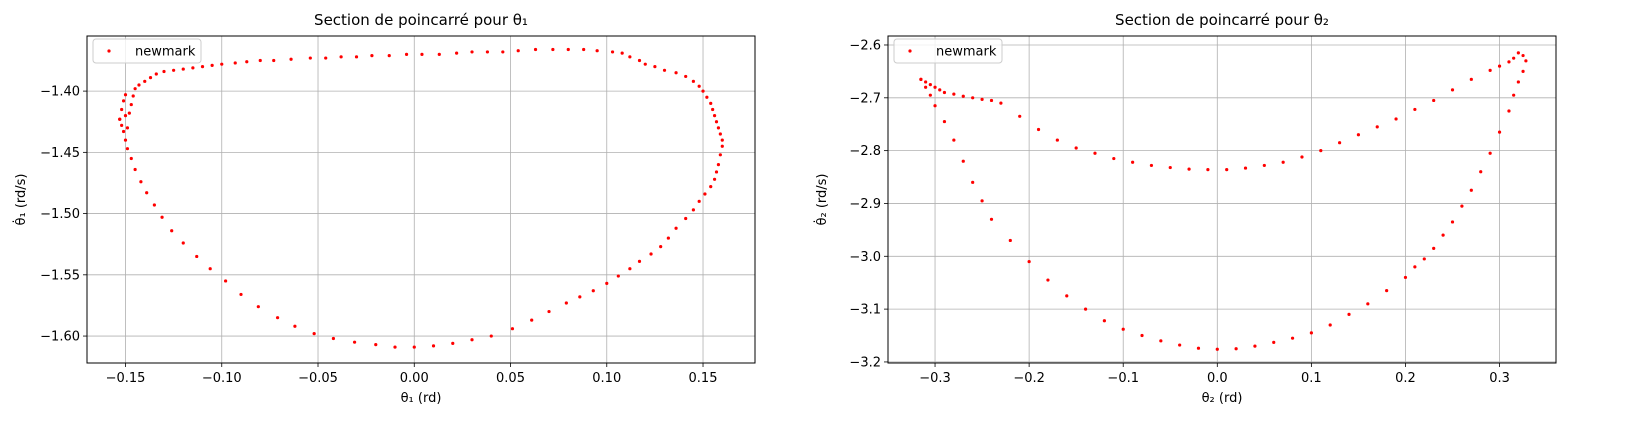  I want to click on x-tick-label: 0.1, so click(1311, 378).